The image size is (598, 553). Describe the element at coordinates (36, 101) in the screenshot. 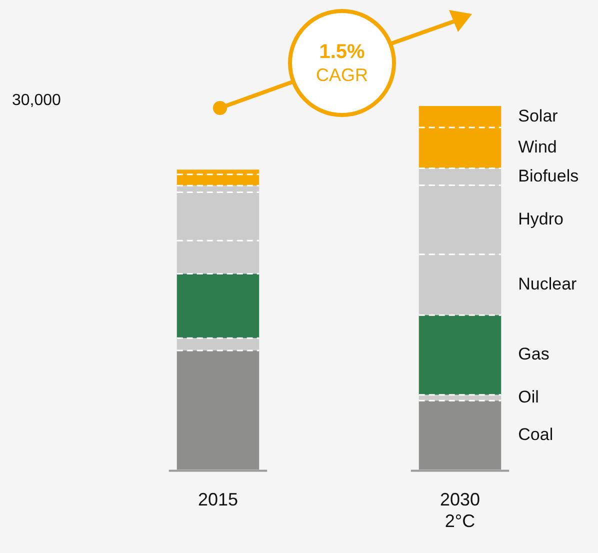

I see `text: 30,000` at that location.